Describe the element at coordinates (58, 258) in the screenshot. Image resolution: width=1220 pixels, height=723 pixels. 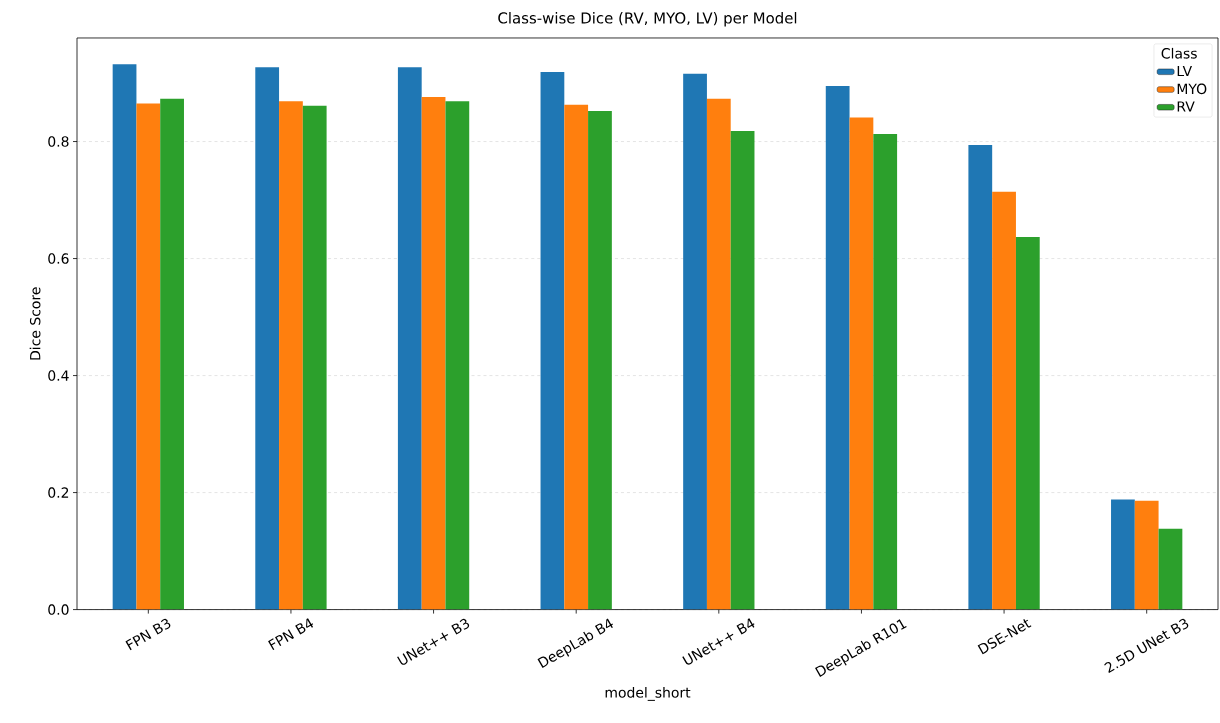
I see `y-tick-label: 0.6` at that location.